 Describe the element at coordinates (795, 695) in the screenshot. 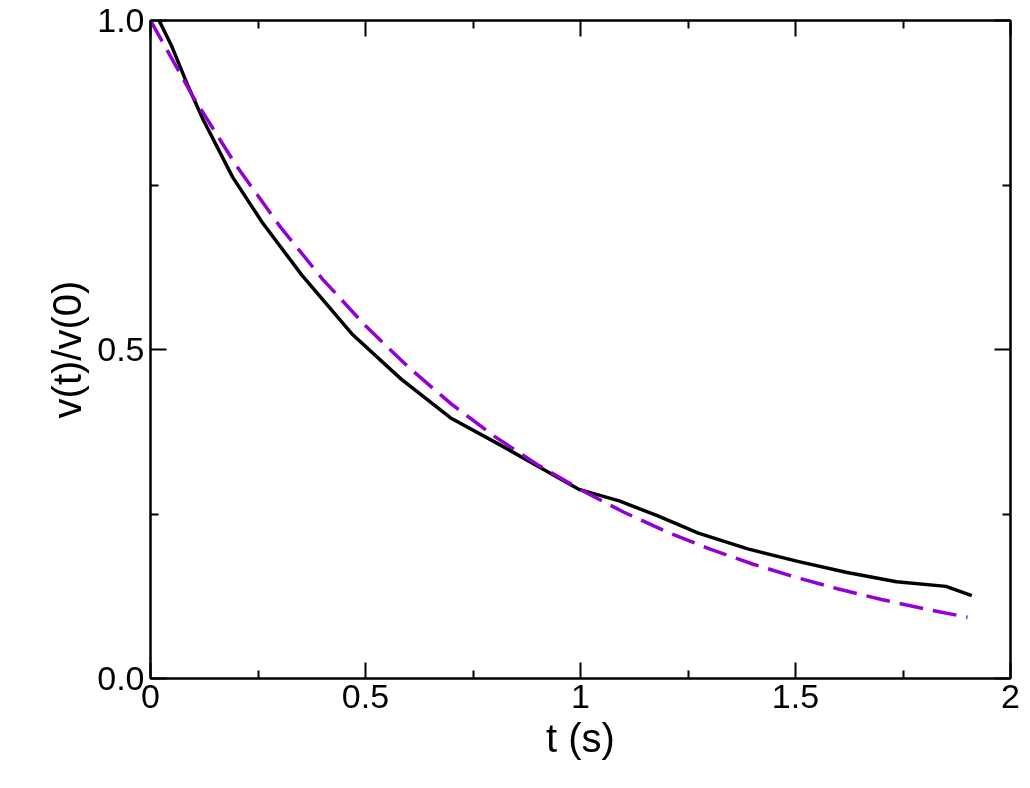

I see `x-tick-label: 1.5` at that location.